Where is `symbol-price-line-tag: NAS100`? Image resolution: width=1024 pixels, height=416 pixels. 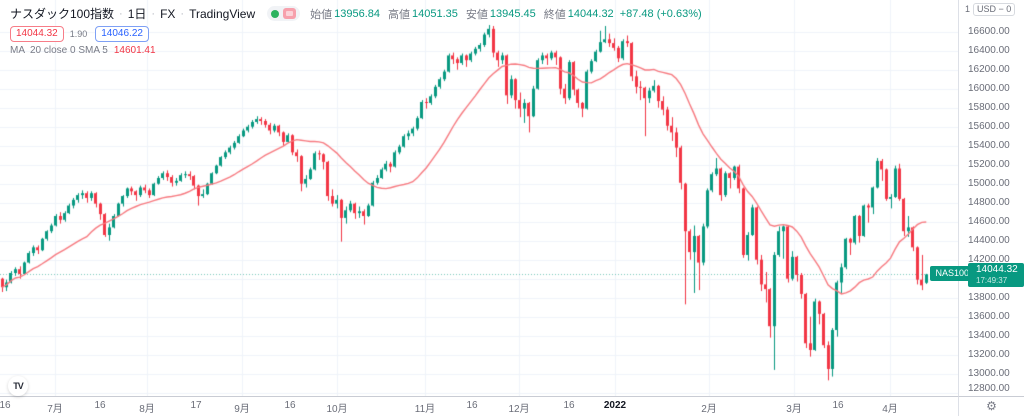 symbol-price-line-tag: NAS100 is located at coordinates (952, 274).